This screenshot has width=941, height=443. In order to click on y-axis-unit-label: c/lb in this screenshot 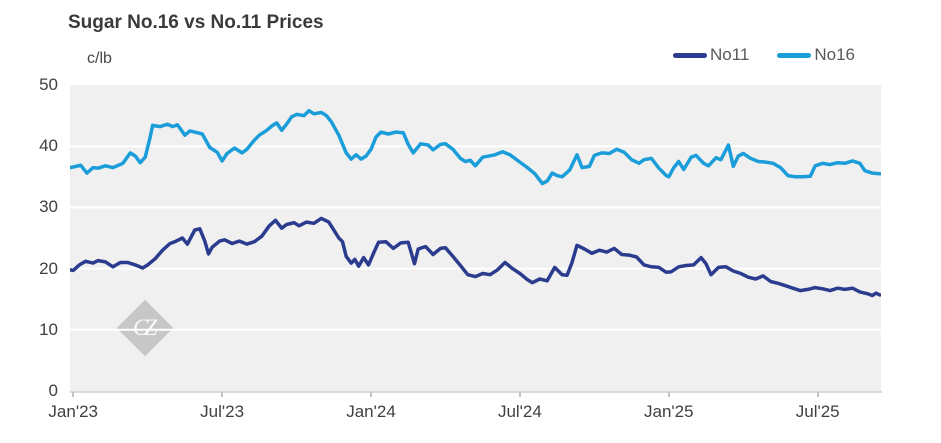, I will do `click(99, 58)`.